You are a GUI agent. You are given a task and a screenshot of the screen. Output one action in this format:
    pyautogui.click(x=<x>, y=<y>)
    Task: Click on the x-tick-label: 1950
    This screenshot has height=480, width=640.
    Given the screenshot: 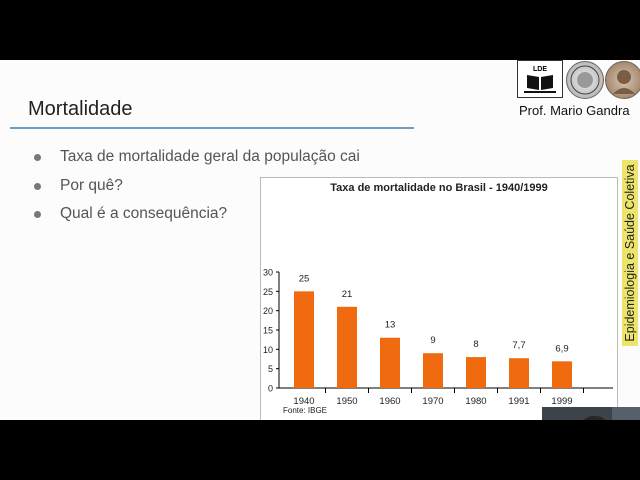 What is the action you would take?
    pyautogui.click(x=346, y=401)
    